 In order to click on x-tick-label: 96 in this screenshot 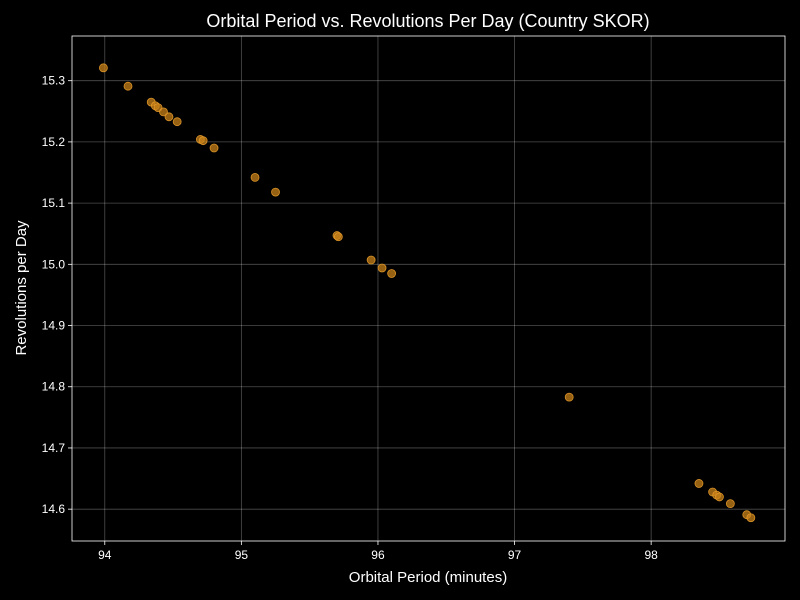, I will do `click(378, 555)`.